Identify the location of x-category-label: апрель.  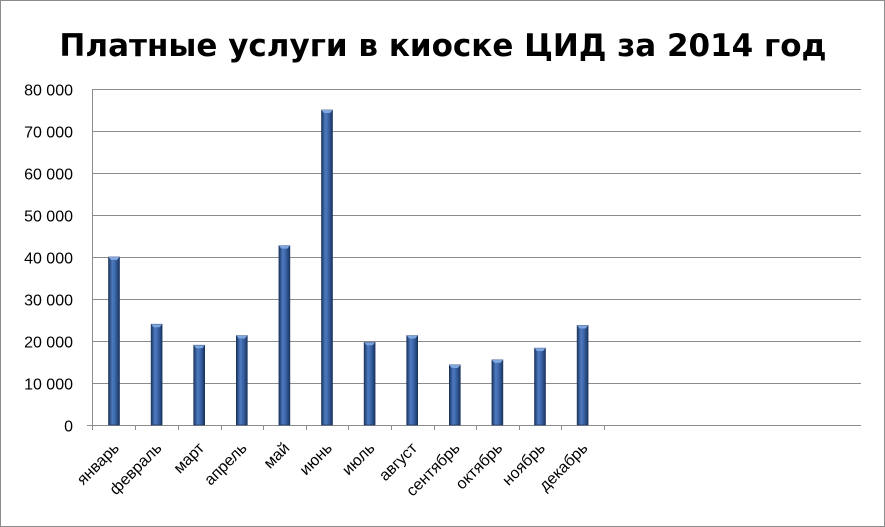
(225, 464).